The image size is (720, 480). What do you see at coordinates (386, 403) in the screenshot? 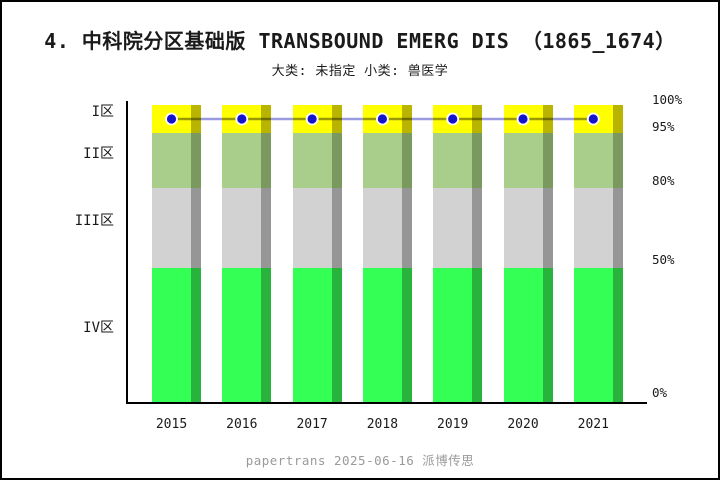
I see `x-axis-spine` at bounding box center [386, 403].